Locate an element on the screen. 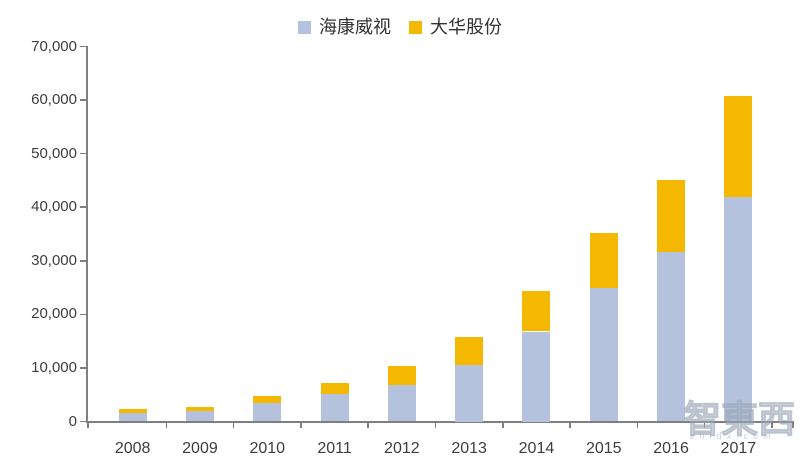 The width and height of the screenshot is (800, 469). x-axis-label: 2017 is located at coordinates (738, 448).